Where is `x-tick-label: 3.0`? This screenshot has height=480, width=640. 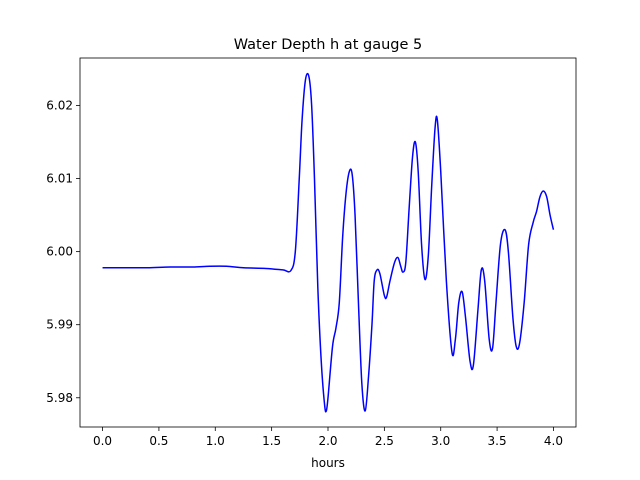
x-tick-label: 3.0 is located at coordinates (440, 441).